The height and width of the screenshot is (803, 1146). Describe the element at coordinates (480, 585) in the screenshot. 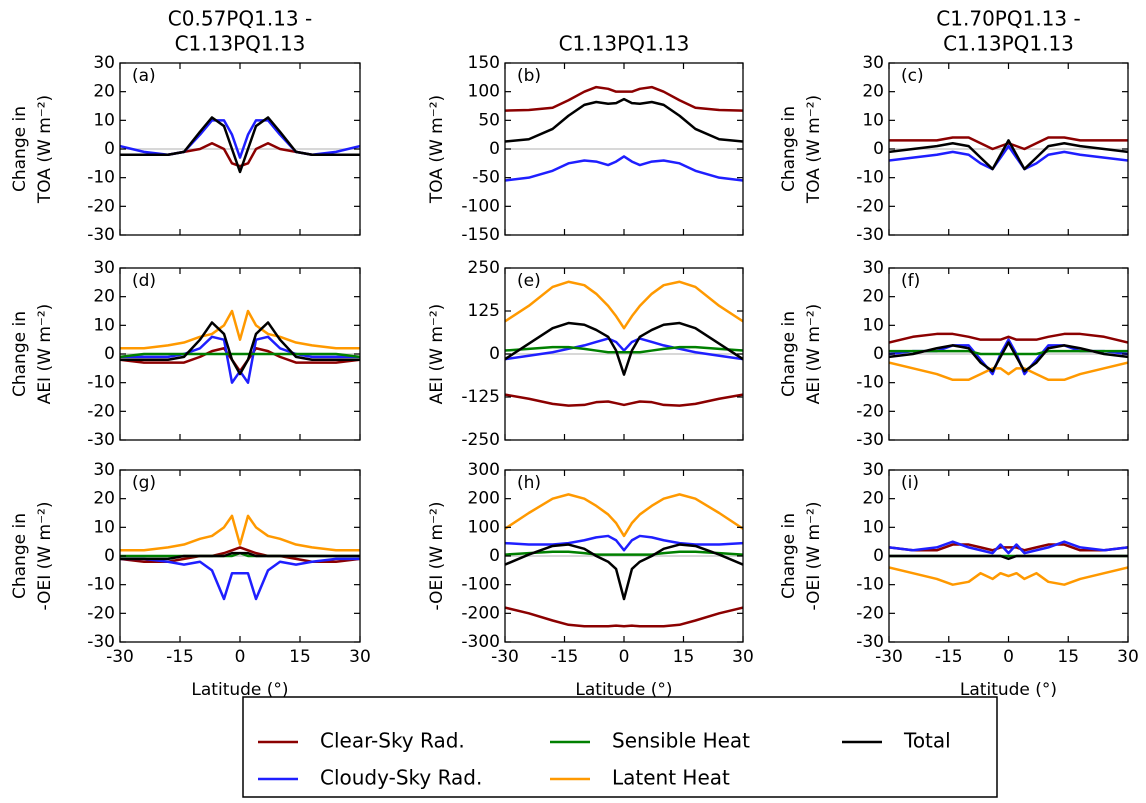

I see `y-tick-label: -100` at that location.